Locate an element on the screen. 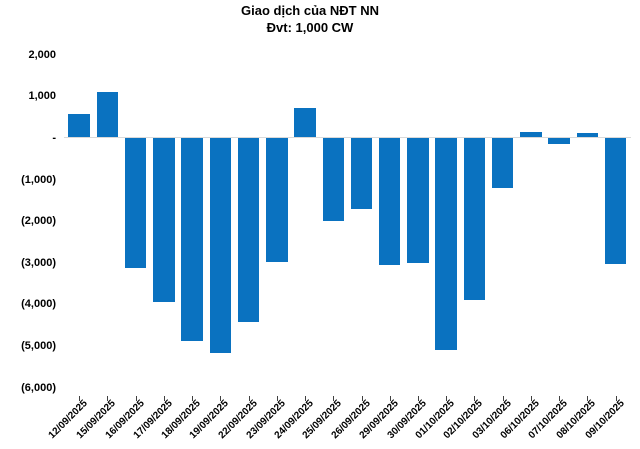 The image size is (640, 449). y-axis-label: - is located at coordinates (54, 137).